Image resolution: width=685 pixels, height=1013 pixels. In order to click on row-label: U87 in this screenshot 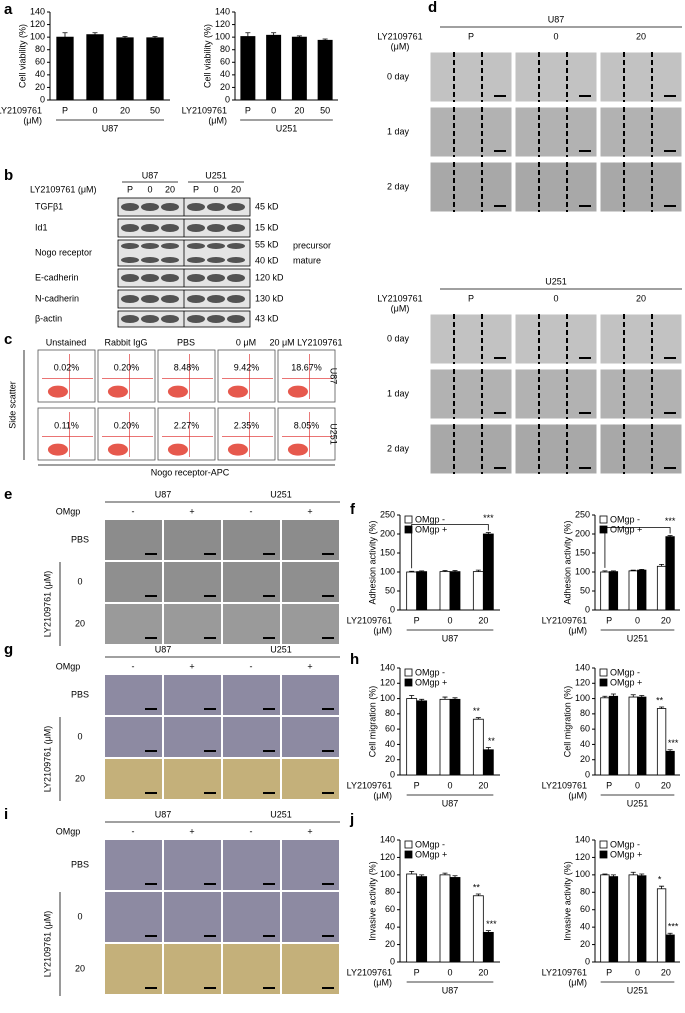, I will do `click(334, 376)`.